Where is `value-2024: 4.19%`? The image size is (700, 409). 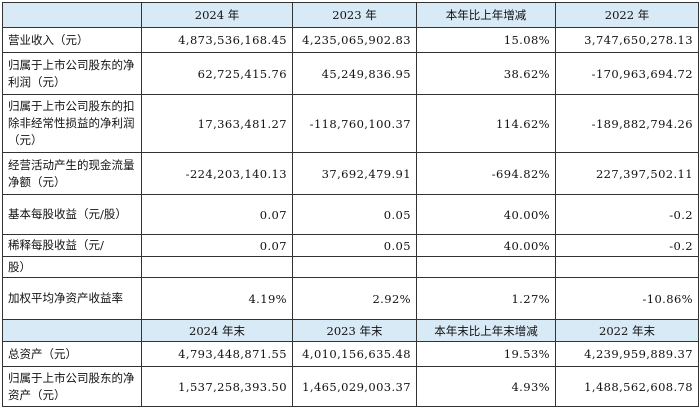
value-2024: 4.19% is located at coordinates (217, 298).